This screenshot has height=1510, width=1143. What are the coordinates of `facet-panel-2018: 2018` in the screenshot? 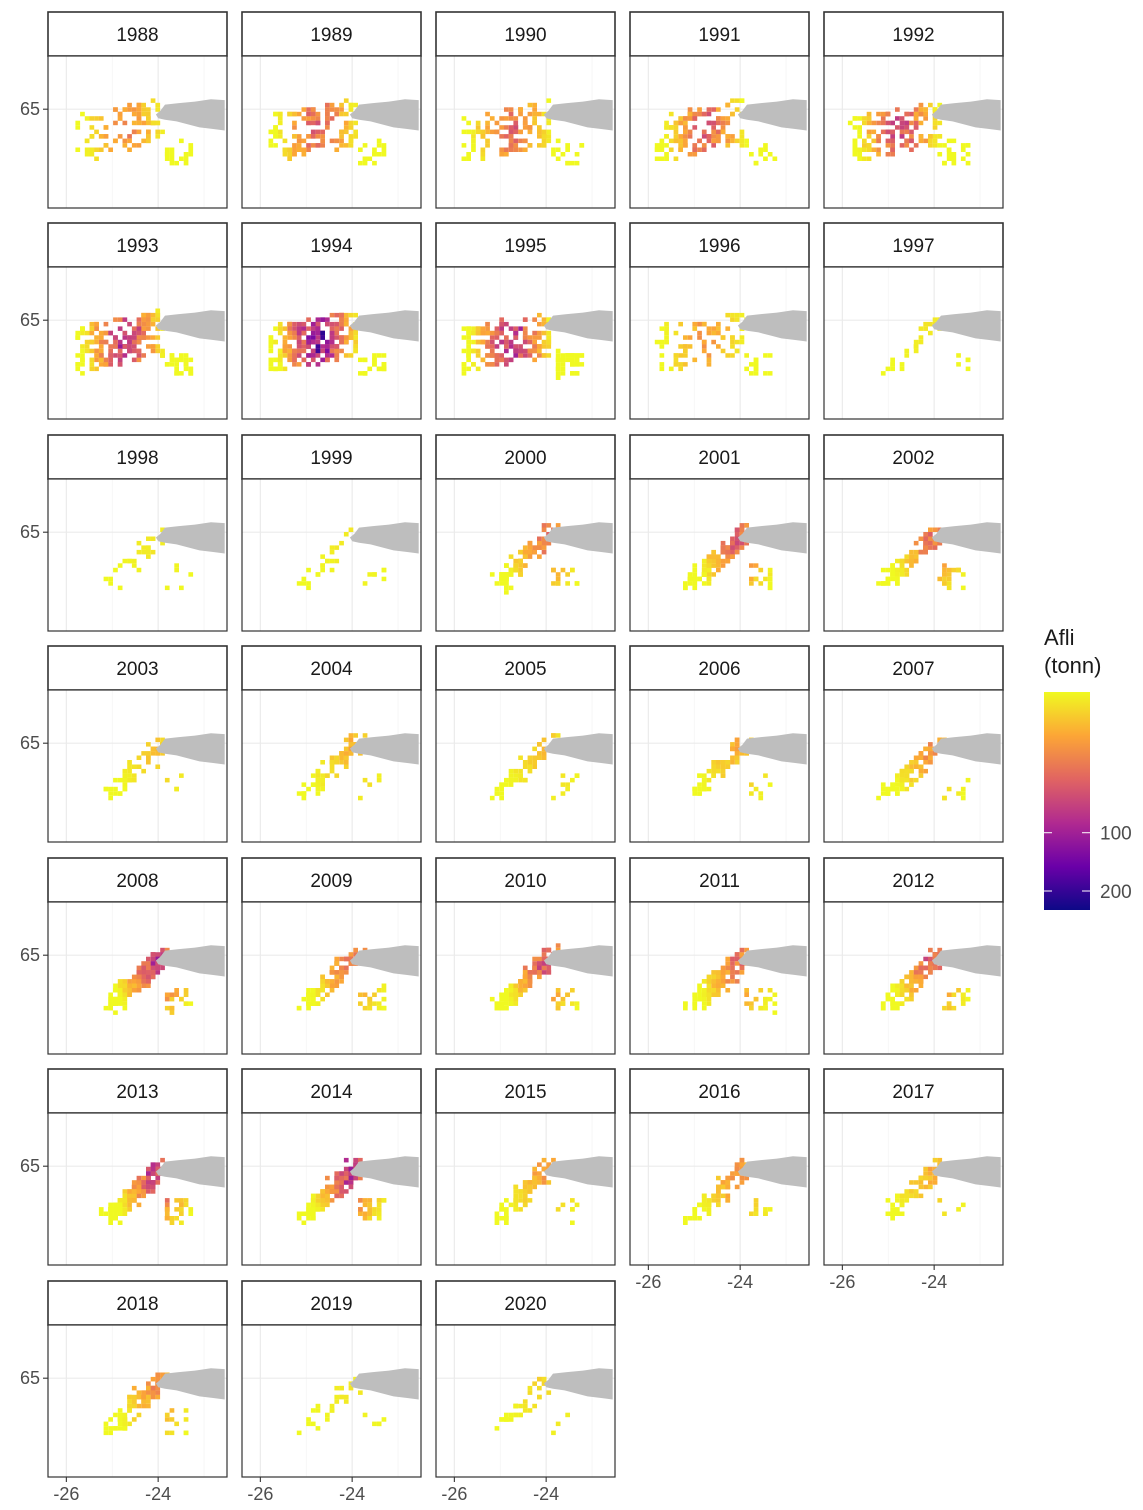 It's located at (137, 1379).